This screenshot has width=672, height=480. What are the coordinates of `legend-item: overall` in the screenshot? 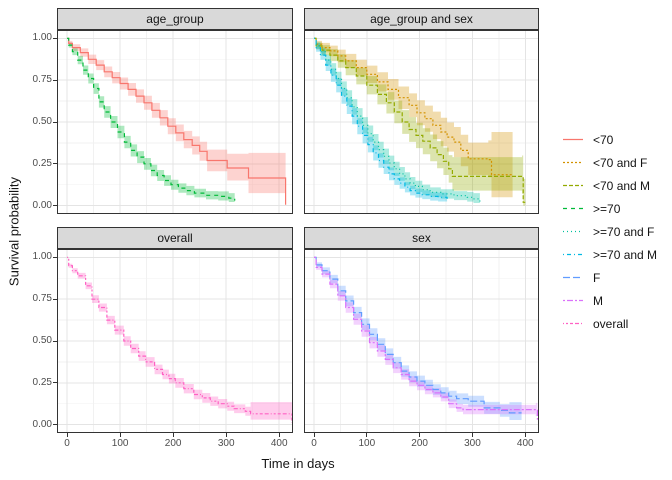 It's located at (609, 323).